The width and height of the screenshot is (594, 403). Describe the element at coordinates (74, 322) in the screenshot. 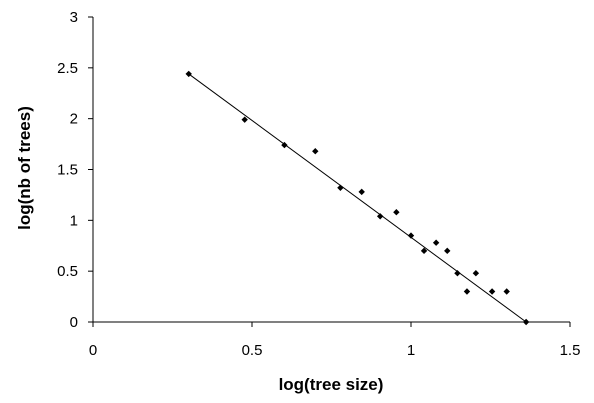

I see `y-tick-label: 0` at that location.